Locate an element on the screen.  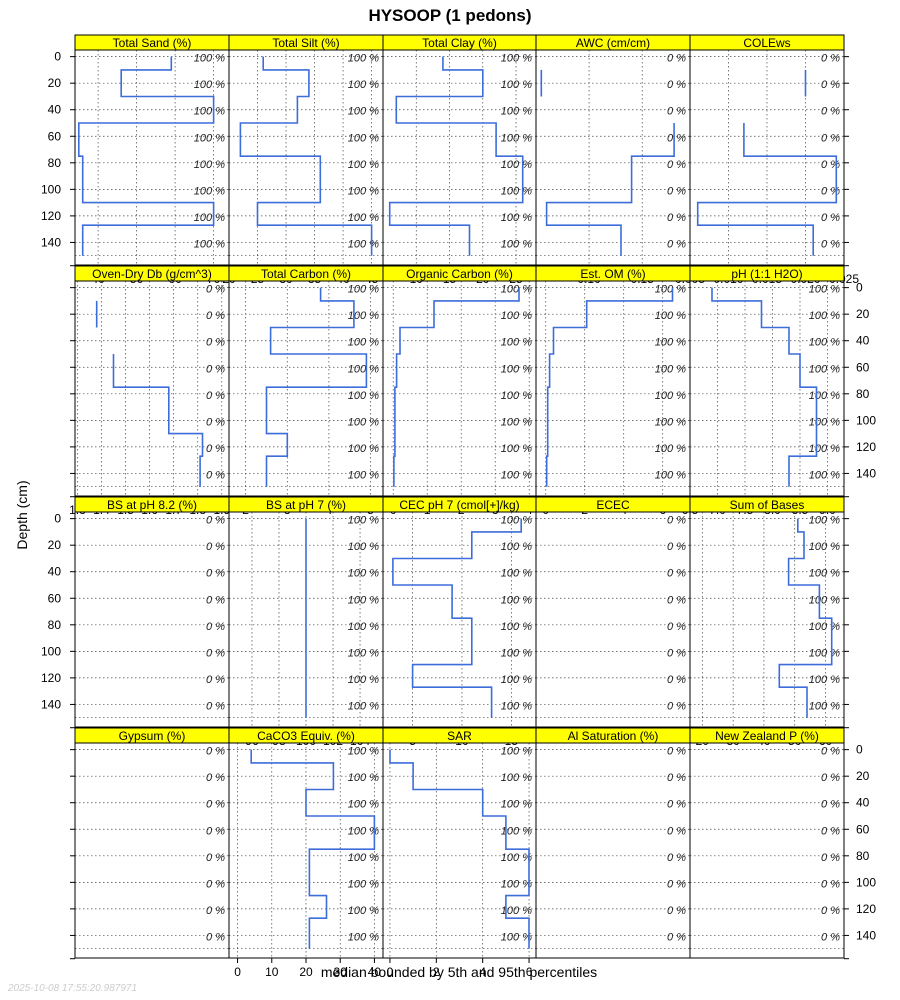
y-tick-label-left: 60 is located at coordinates (55, 598).